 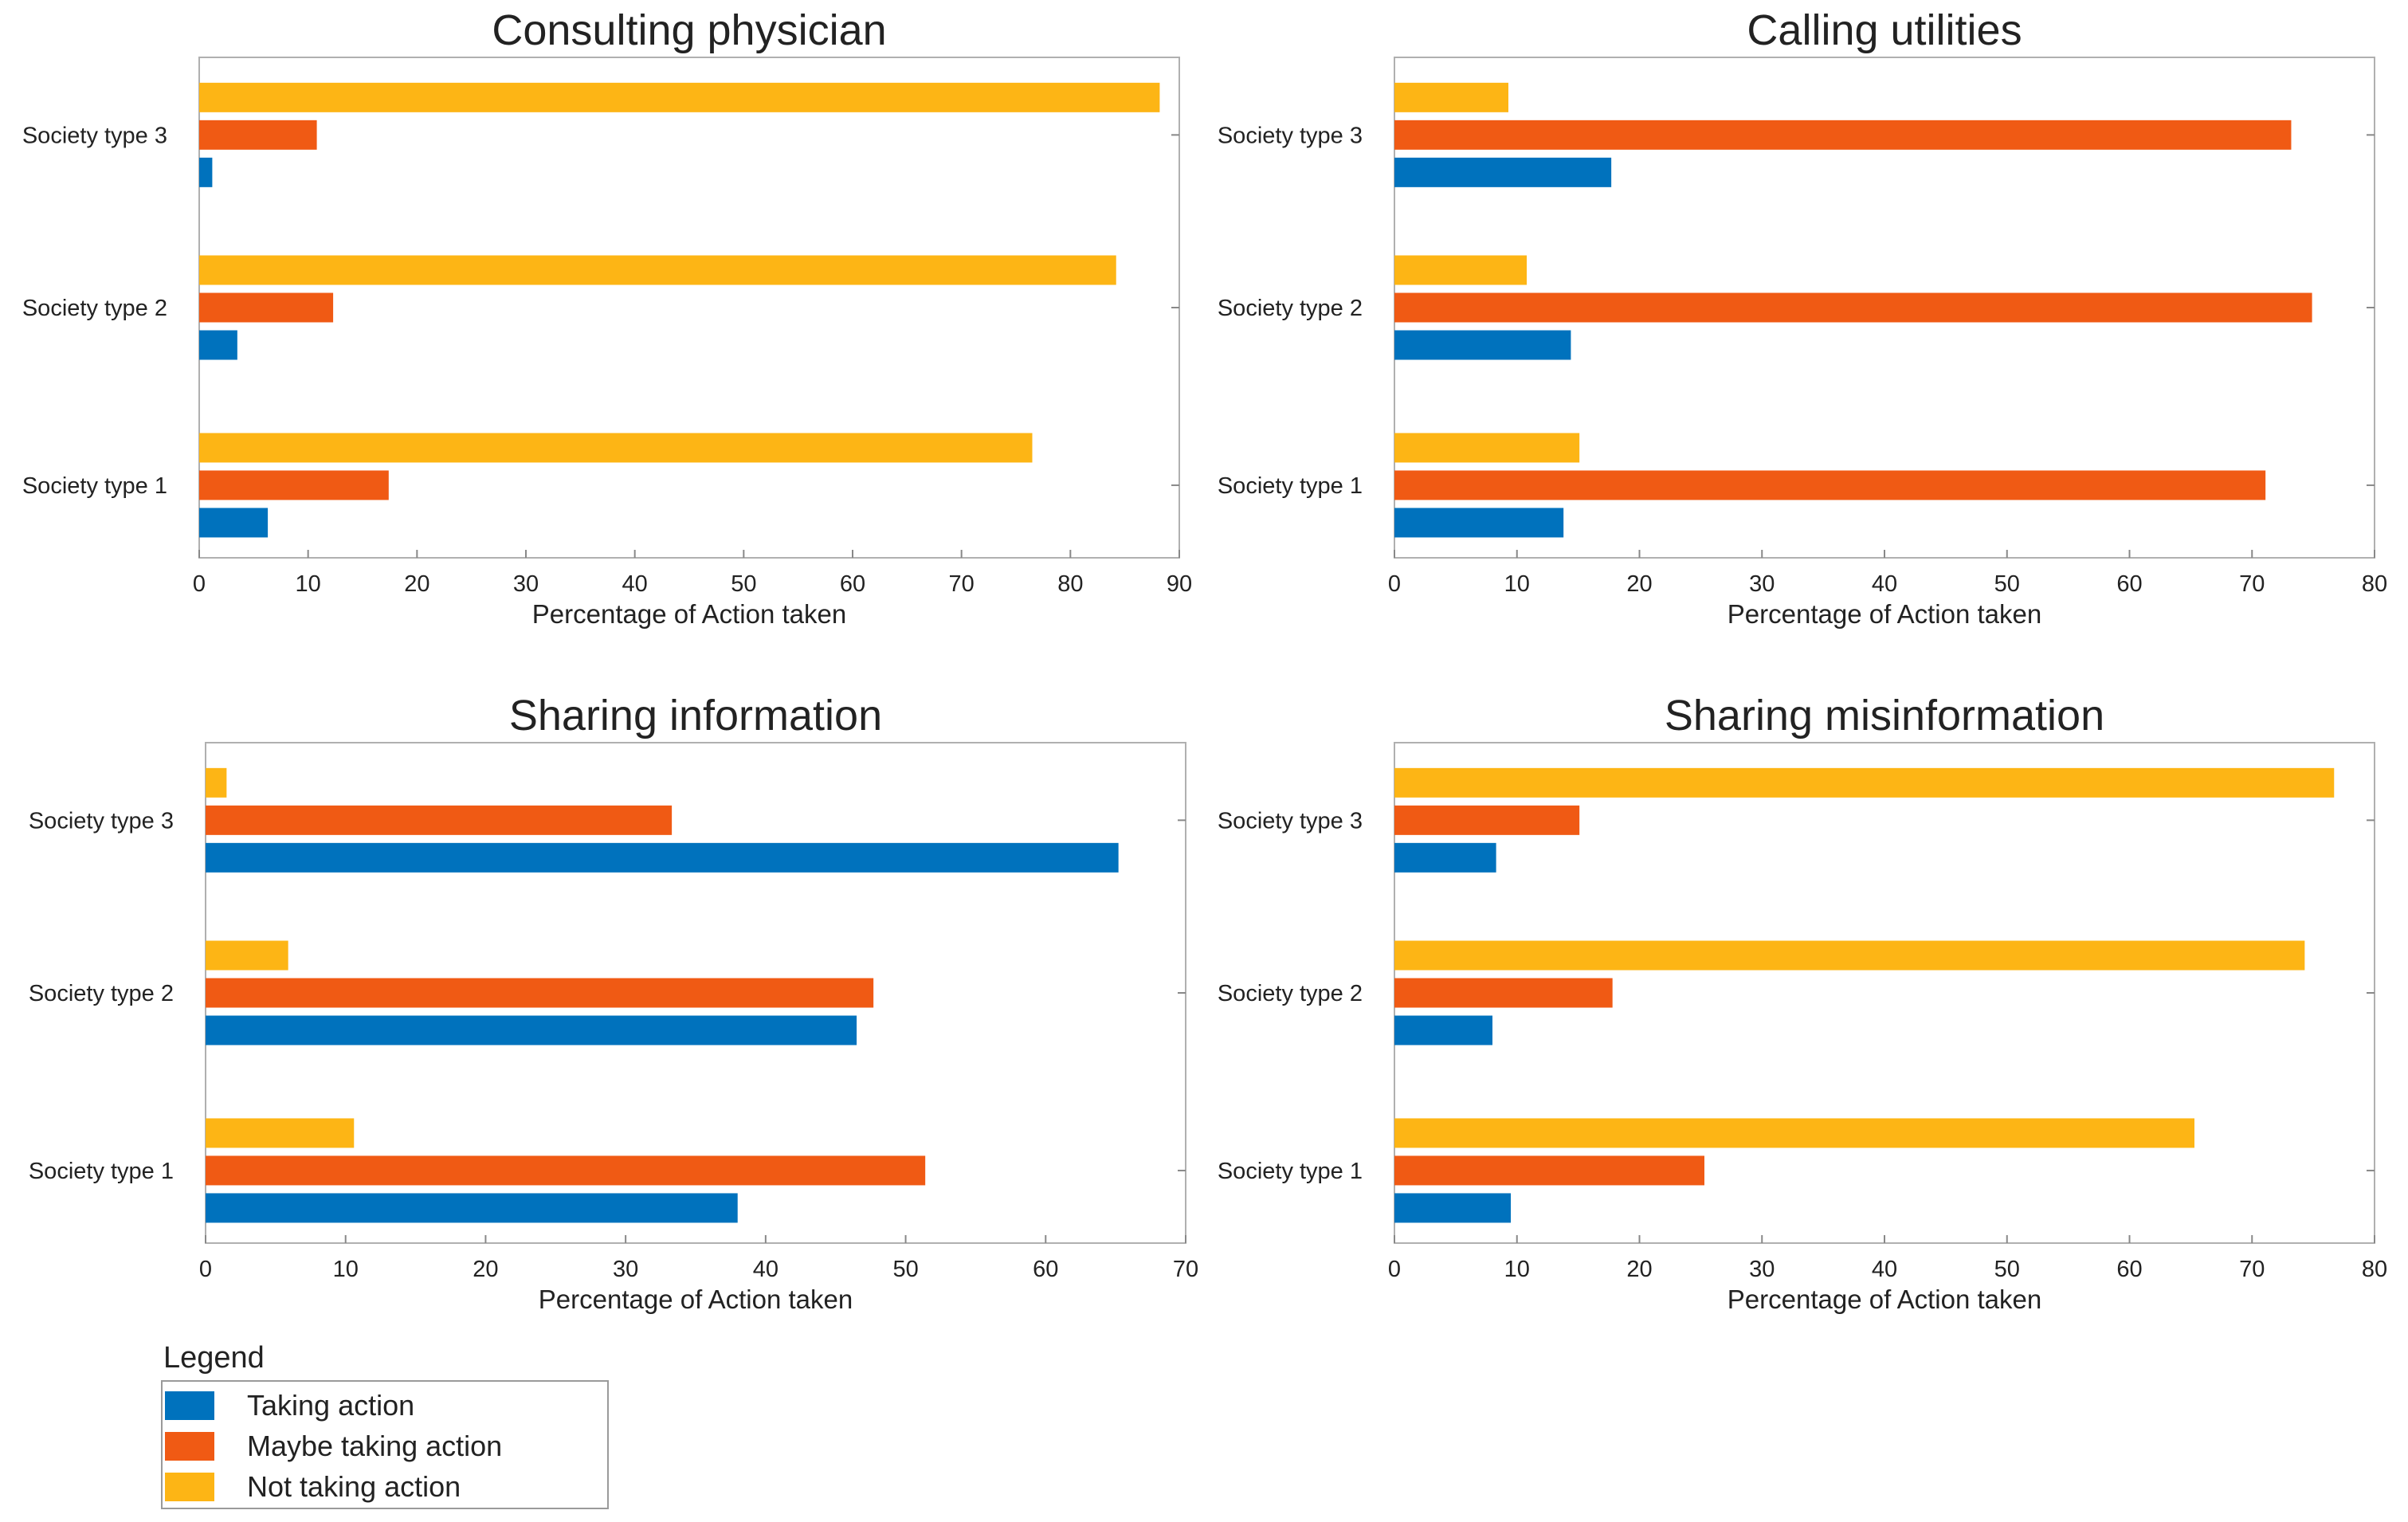 I want to click on legend-box, so click(x=385, y=1444).